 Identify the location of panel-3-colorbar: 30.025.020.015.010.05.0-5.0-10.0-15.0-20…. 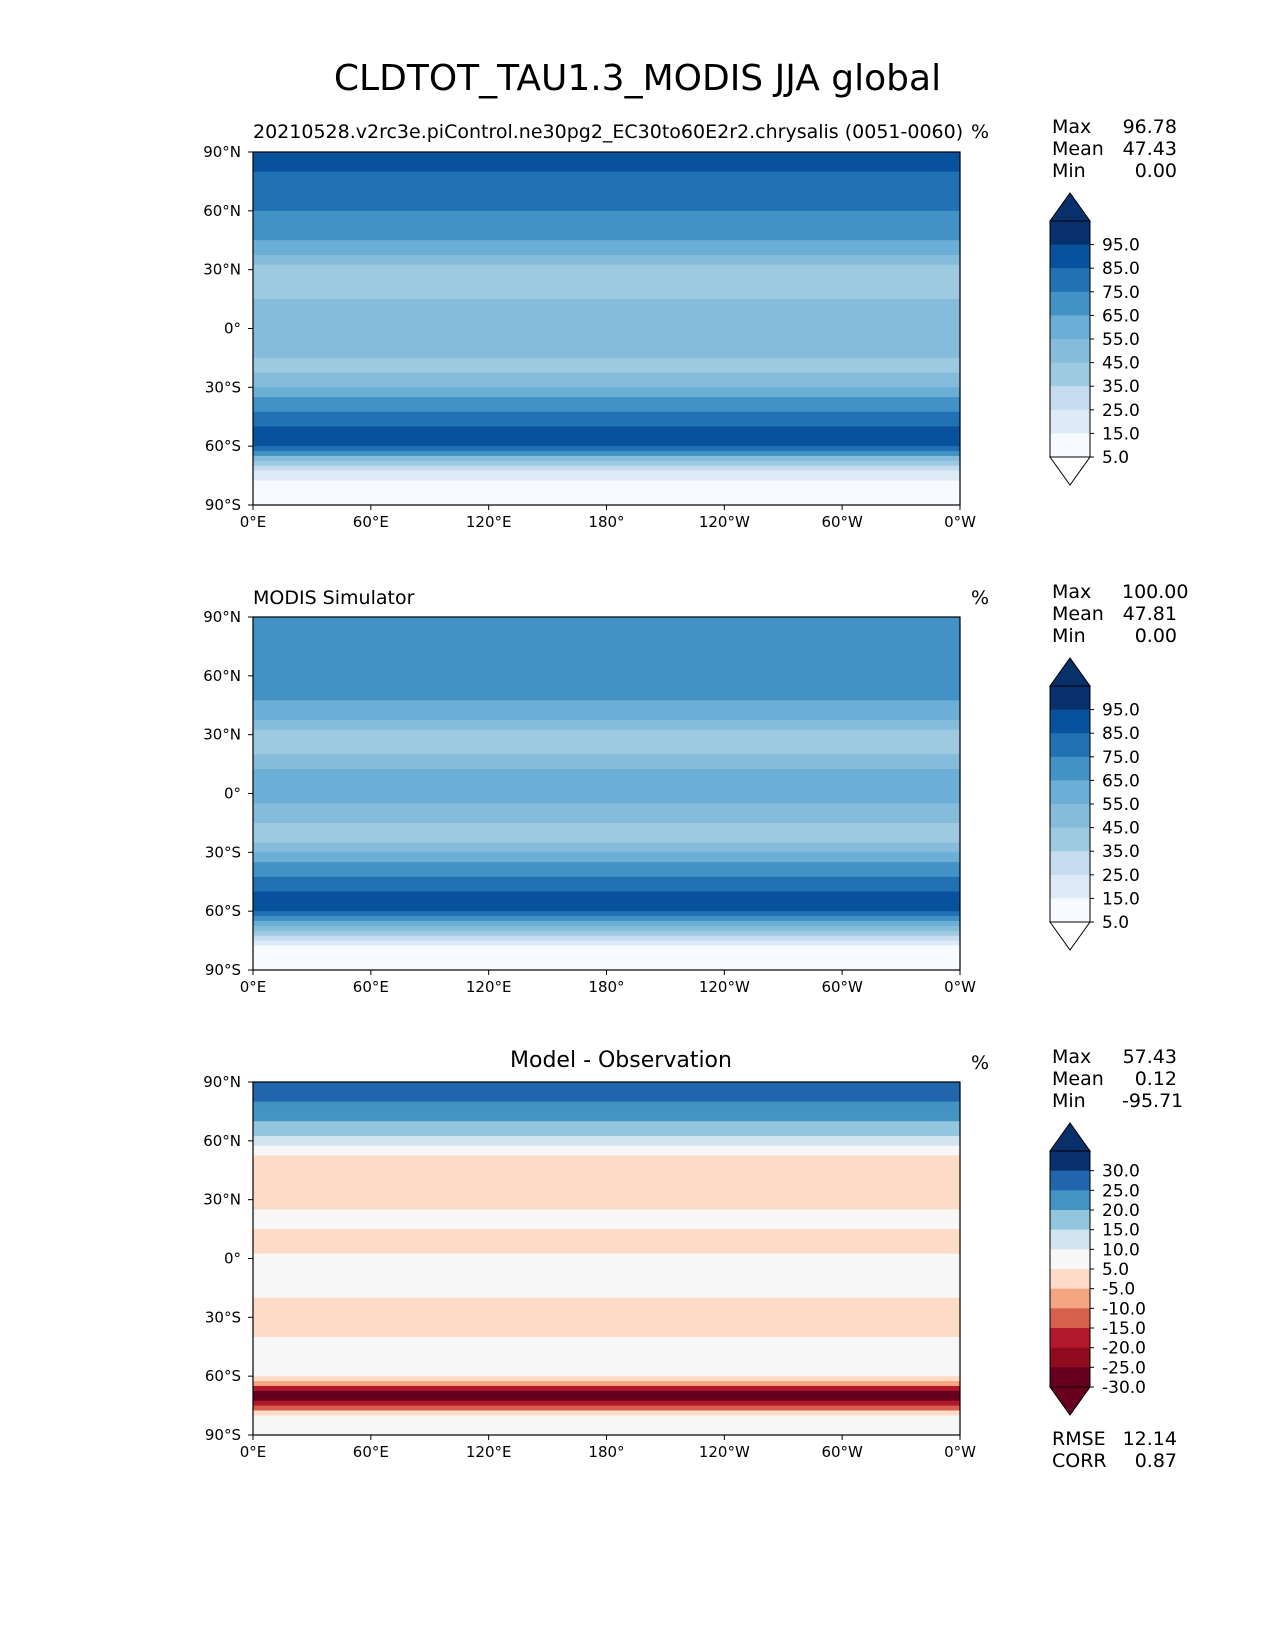
(1097, 1269).